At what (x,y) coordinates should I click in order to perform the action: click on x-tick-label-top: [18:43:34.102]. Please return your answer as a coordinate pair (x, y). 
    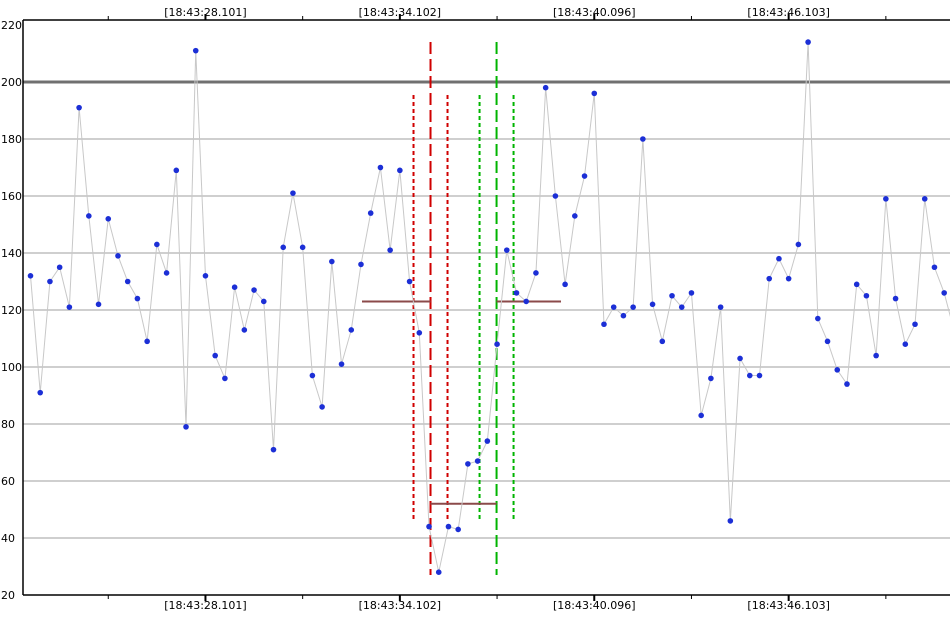
    Looking at the image, I should click on (400, 12).